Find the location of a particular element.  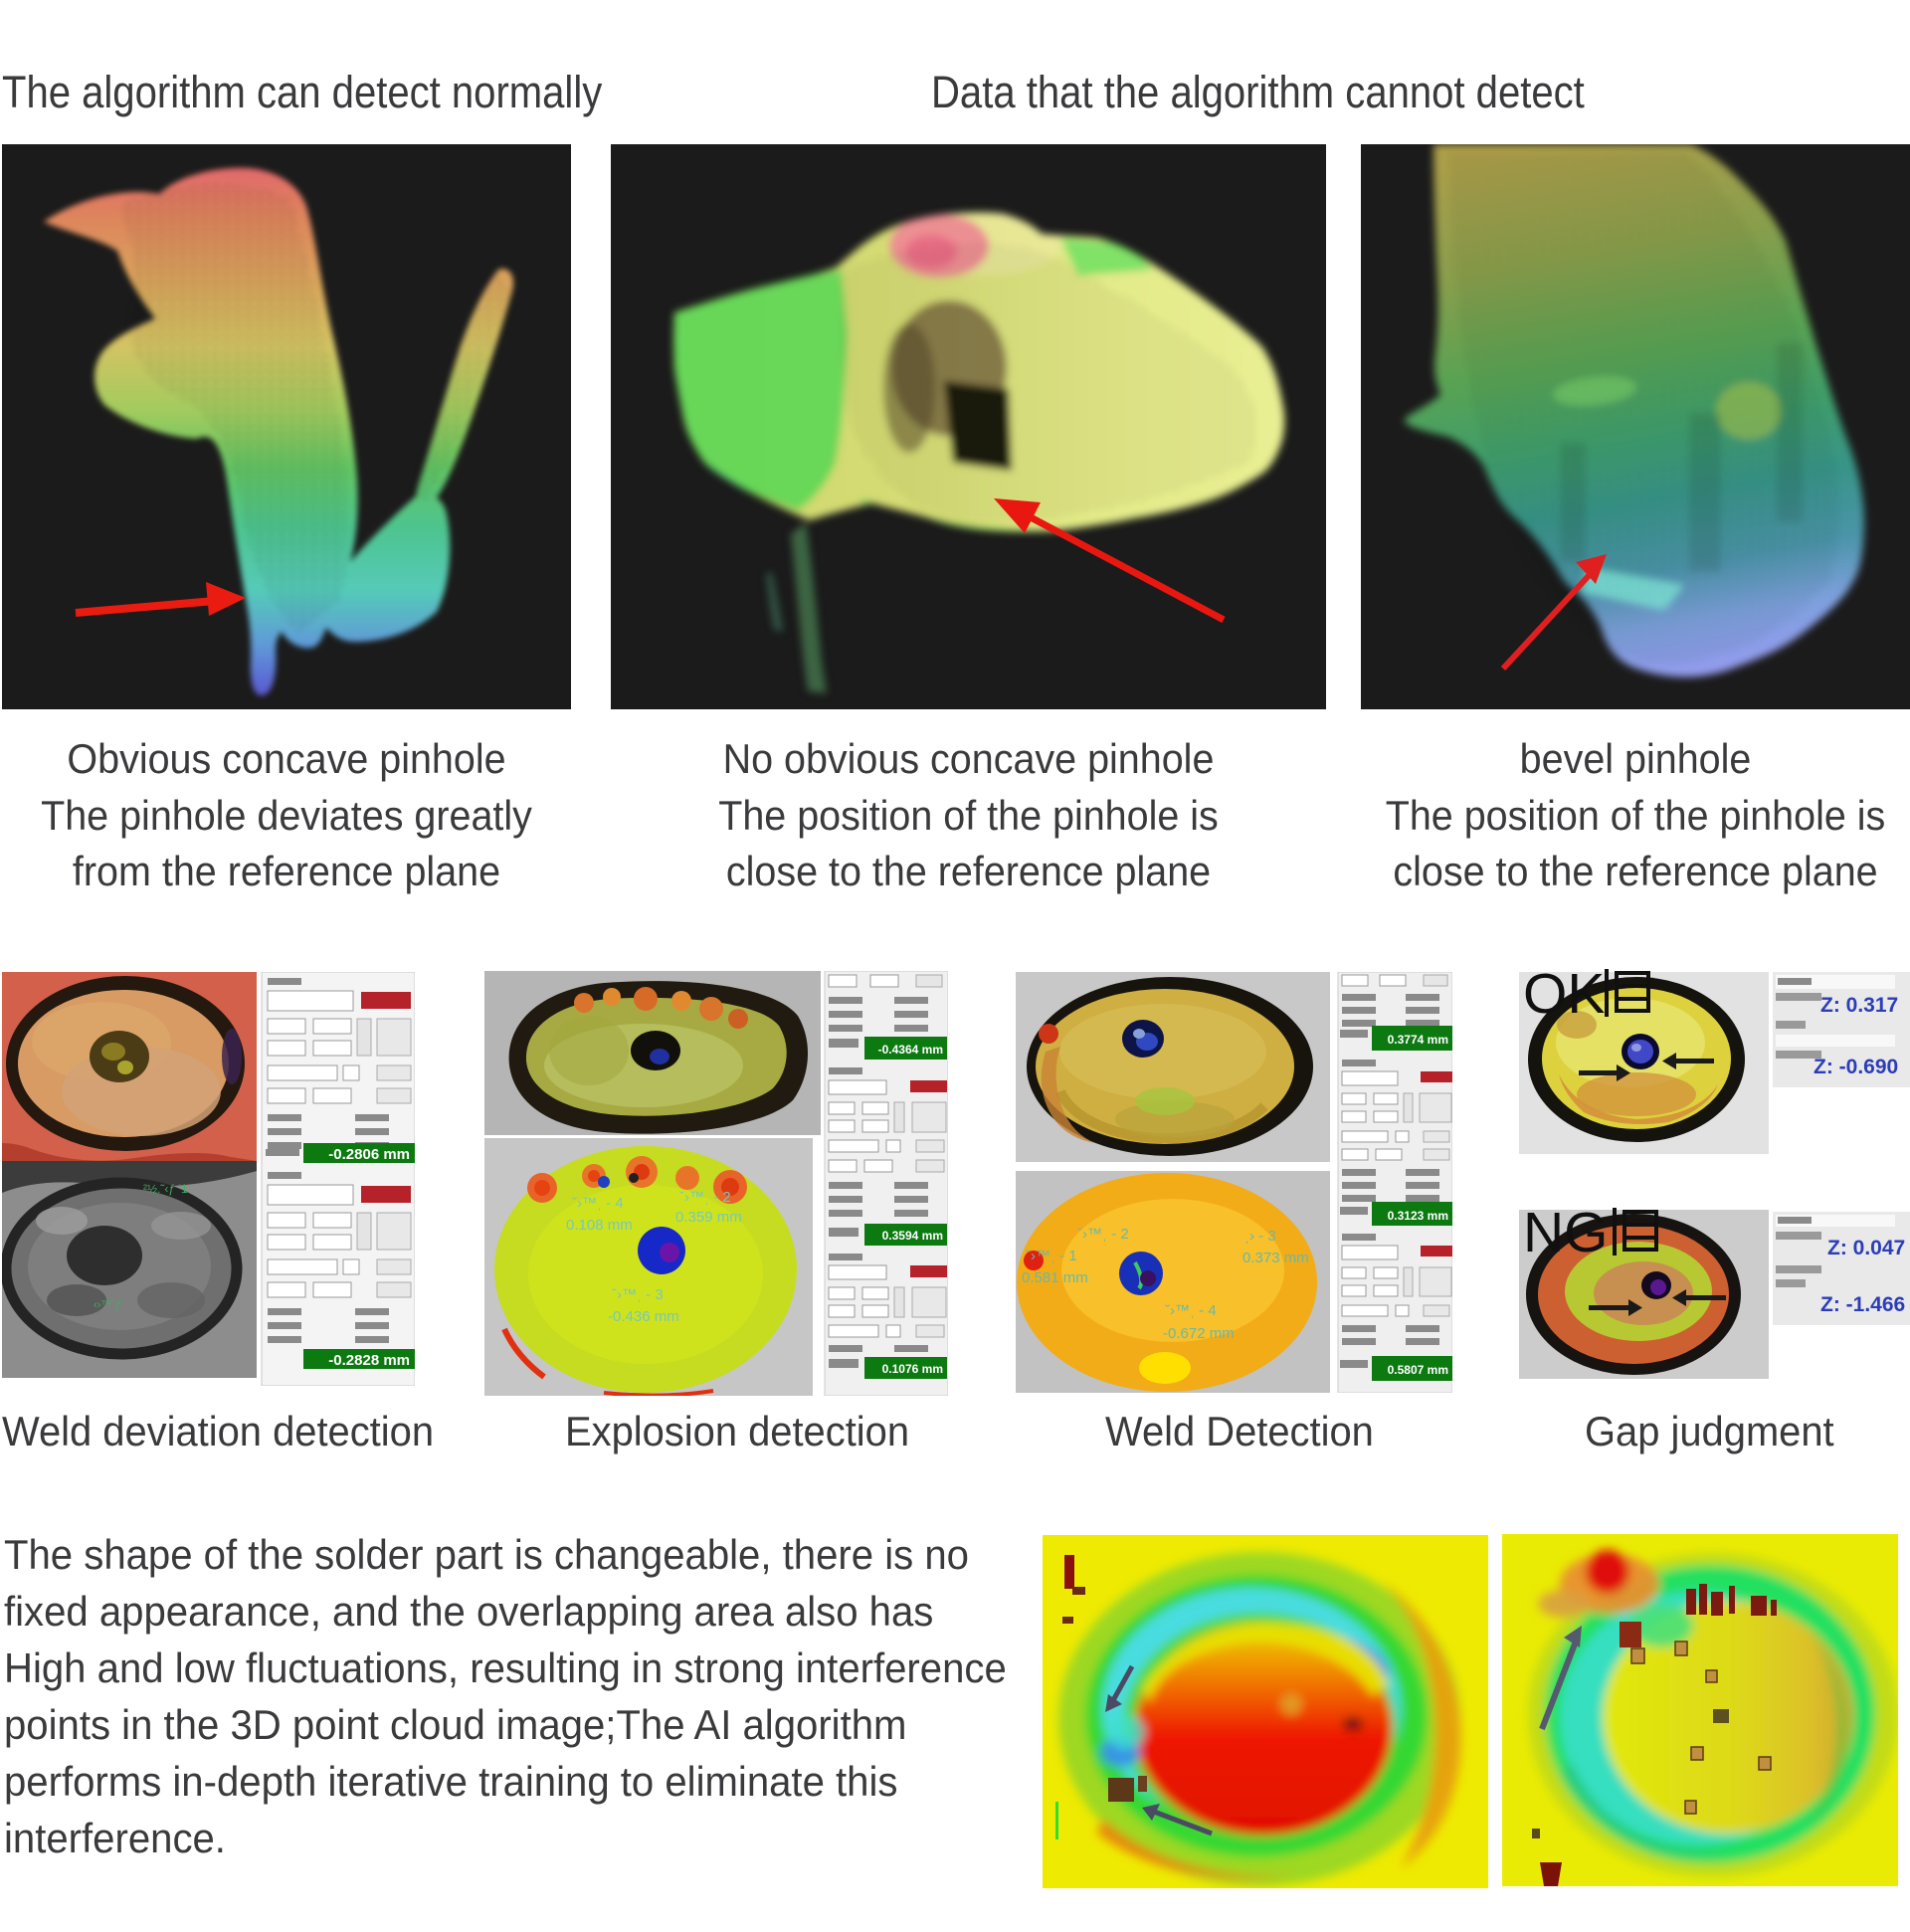

svg-text: ‹›™¨ƒ˙ is located at coordinates (109, 1305).